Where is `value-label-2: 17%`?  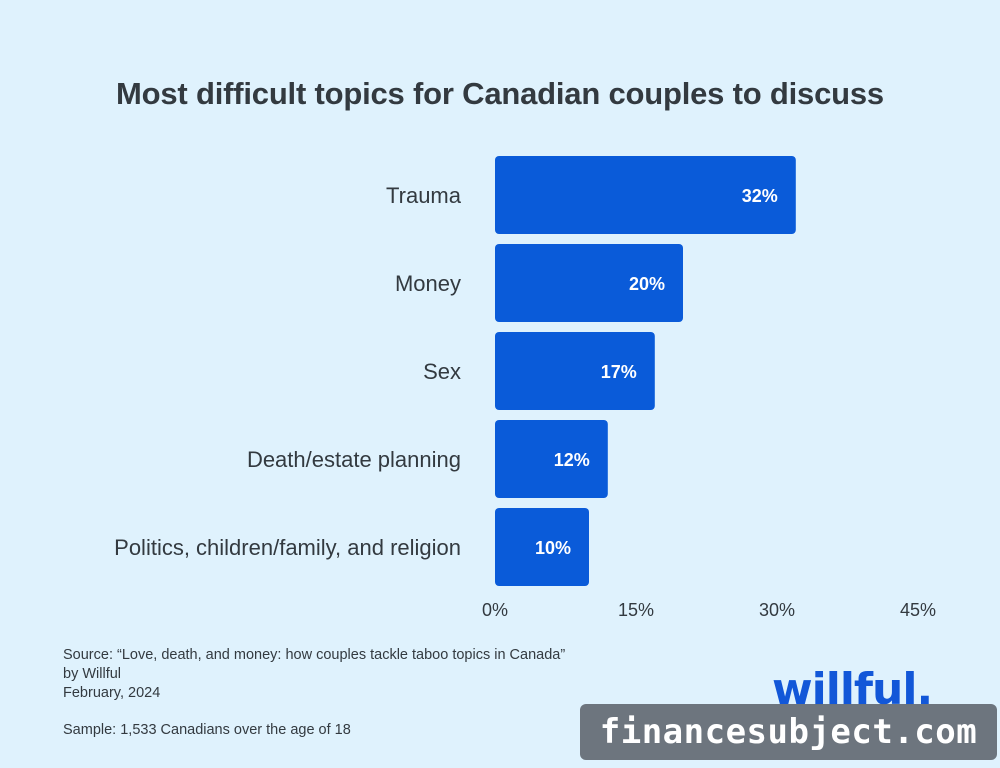 value-label-2: 17% is located at coordinates (619, 372).